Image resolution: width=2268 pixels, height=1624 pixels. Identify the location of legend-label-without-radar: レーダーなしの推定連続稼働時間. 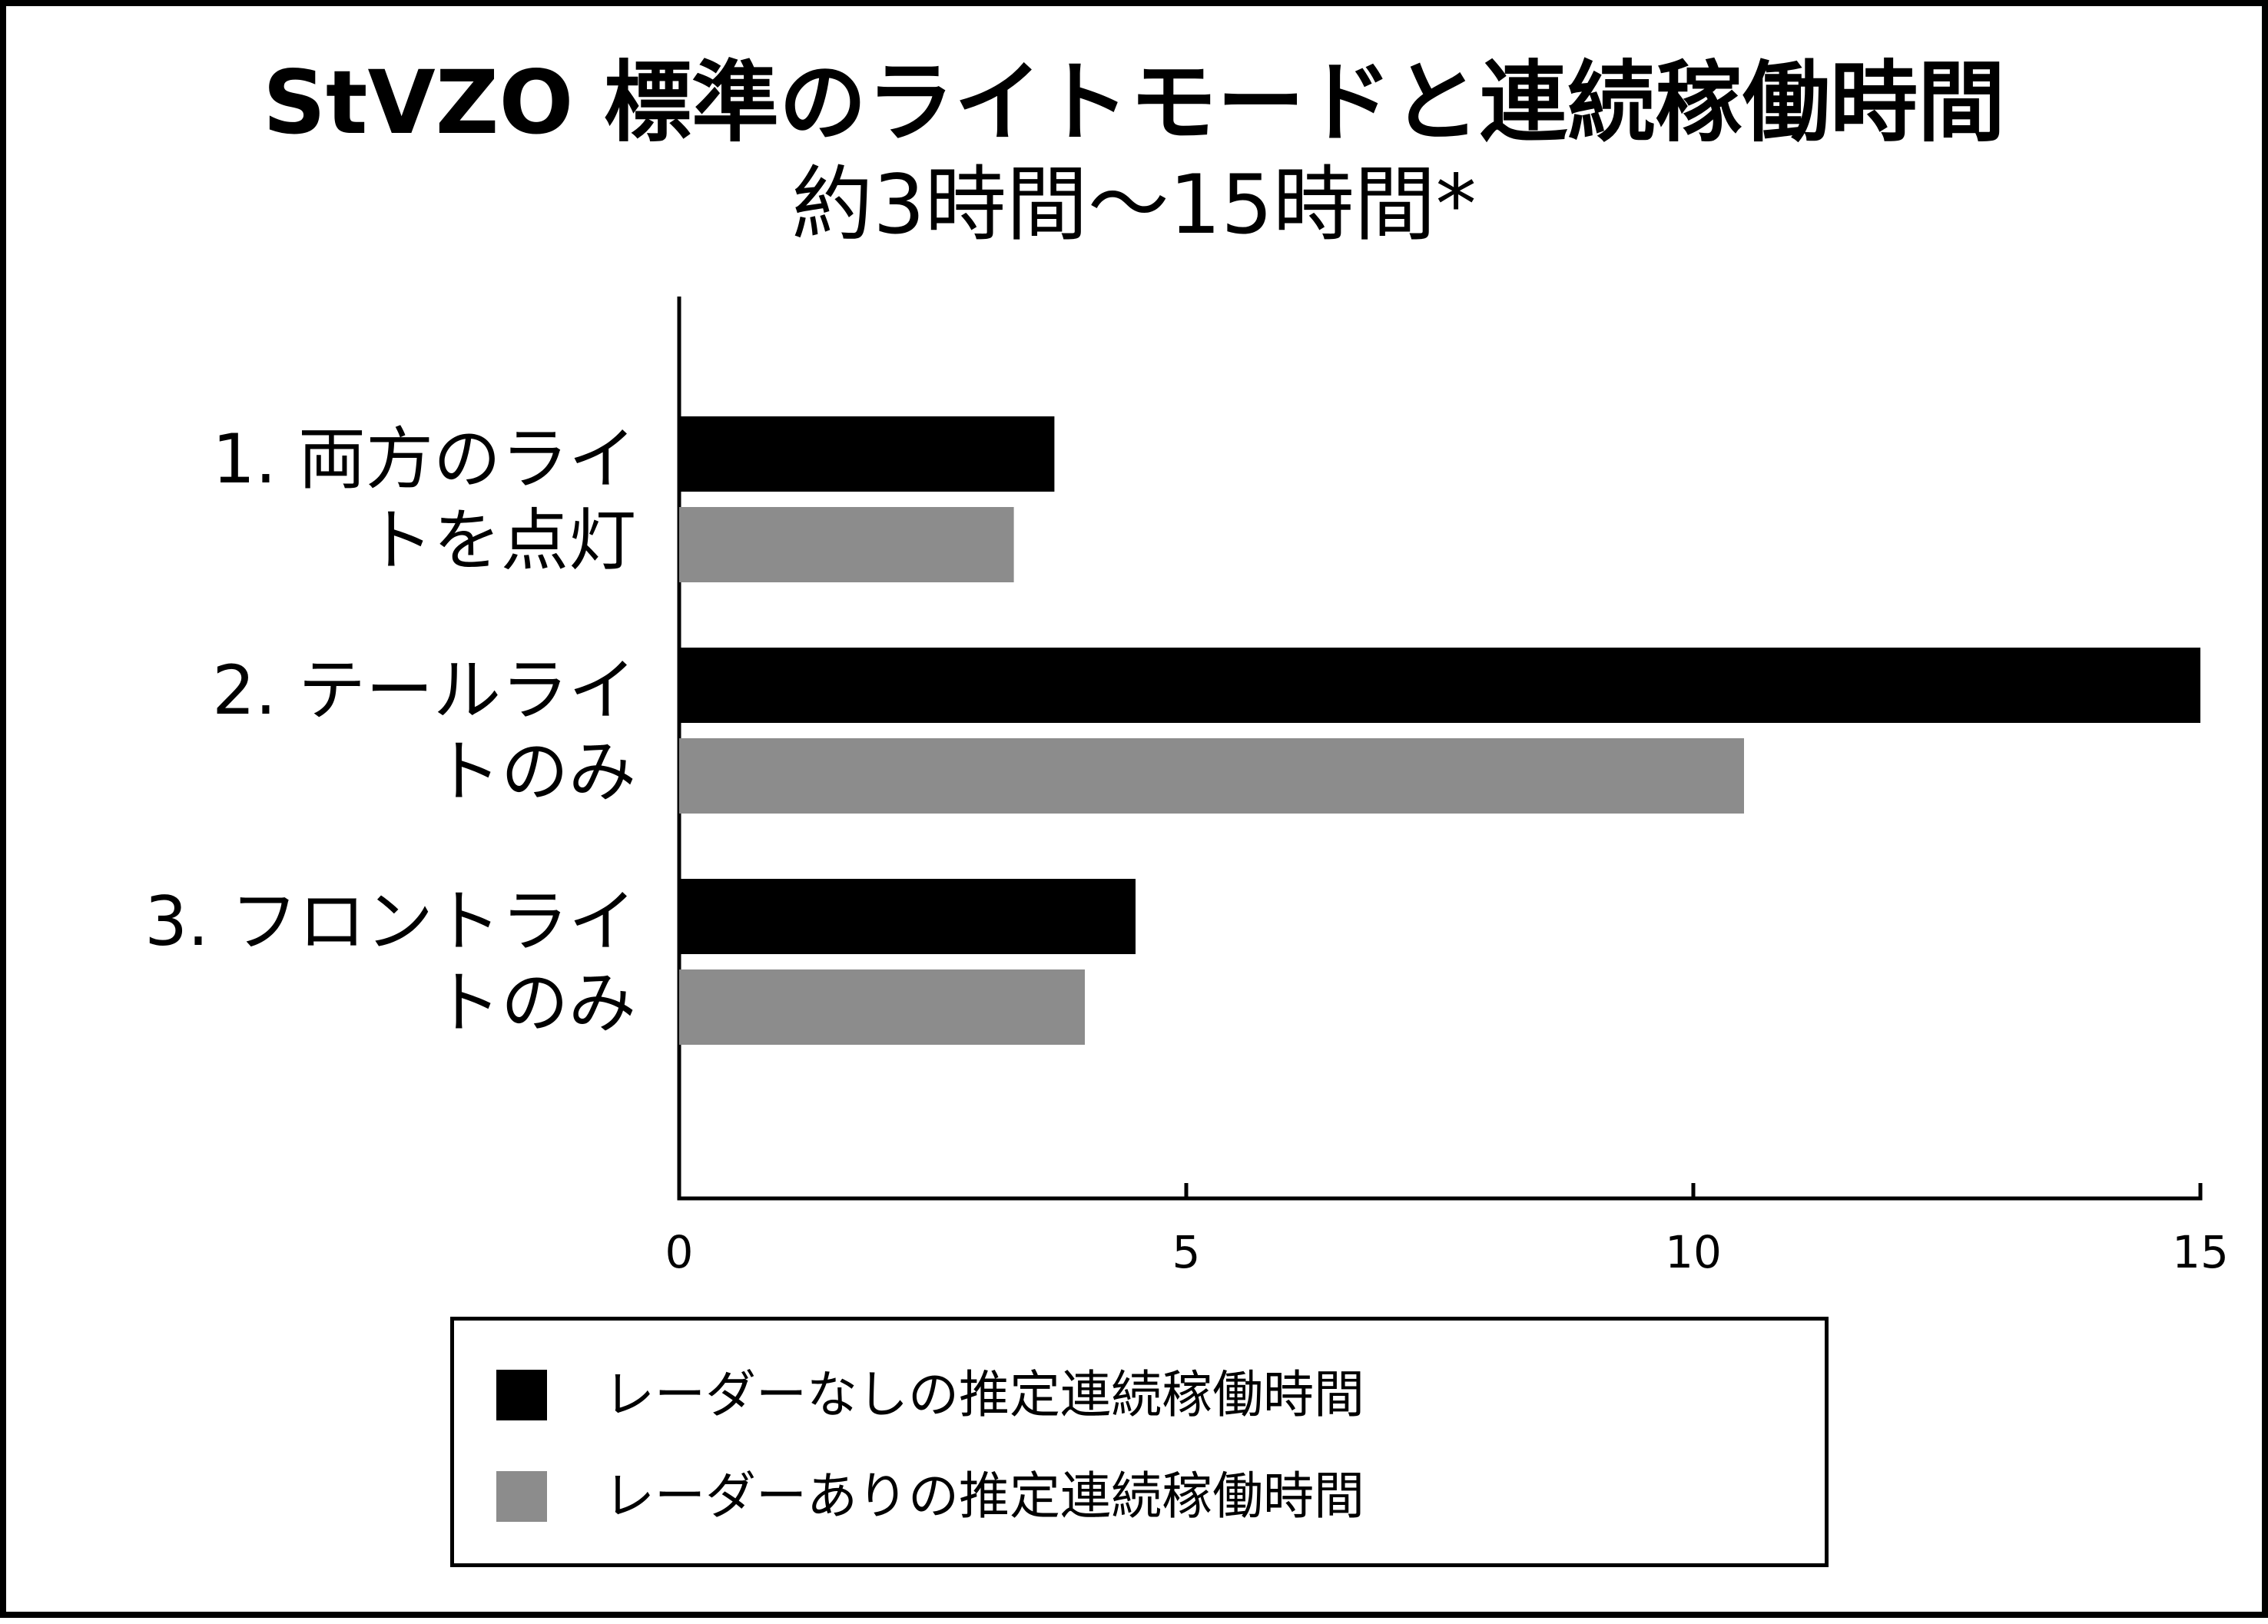
(984, 1395).